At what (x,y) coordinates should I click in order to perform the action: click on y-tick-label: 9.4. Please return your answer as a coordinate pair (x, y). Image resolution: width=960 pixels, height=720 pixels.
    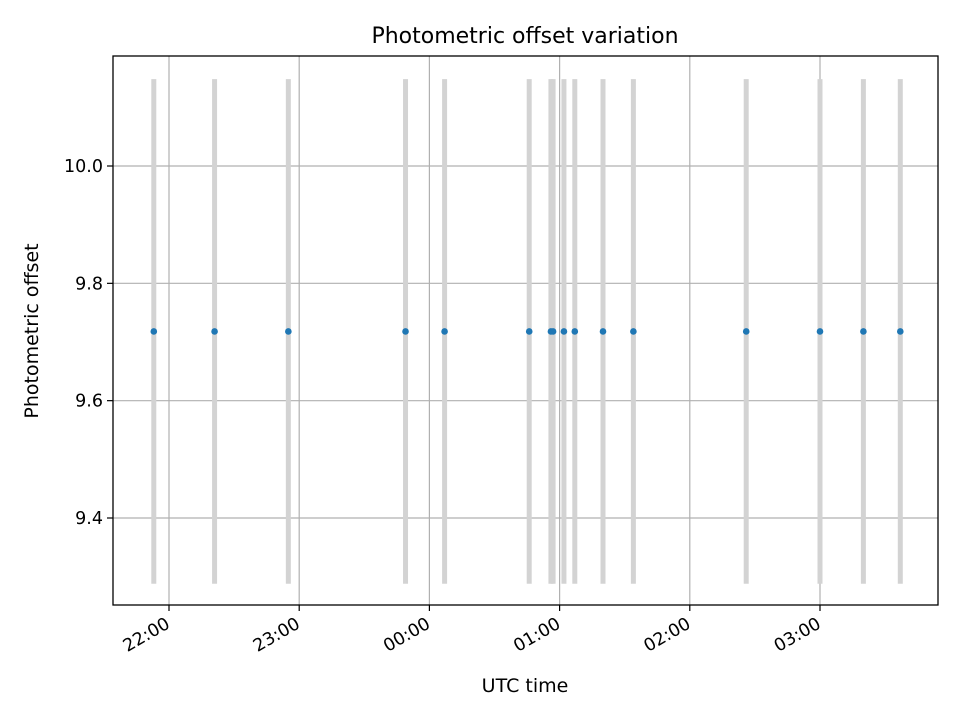
    Looking at the image, I should click on (89, 519).